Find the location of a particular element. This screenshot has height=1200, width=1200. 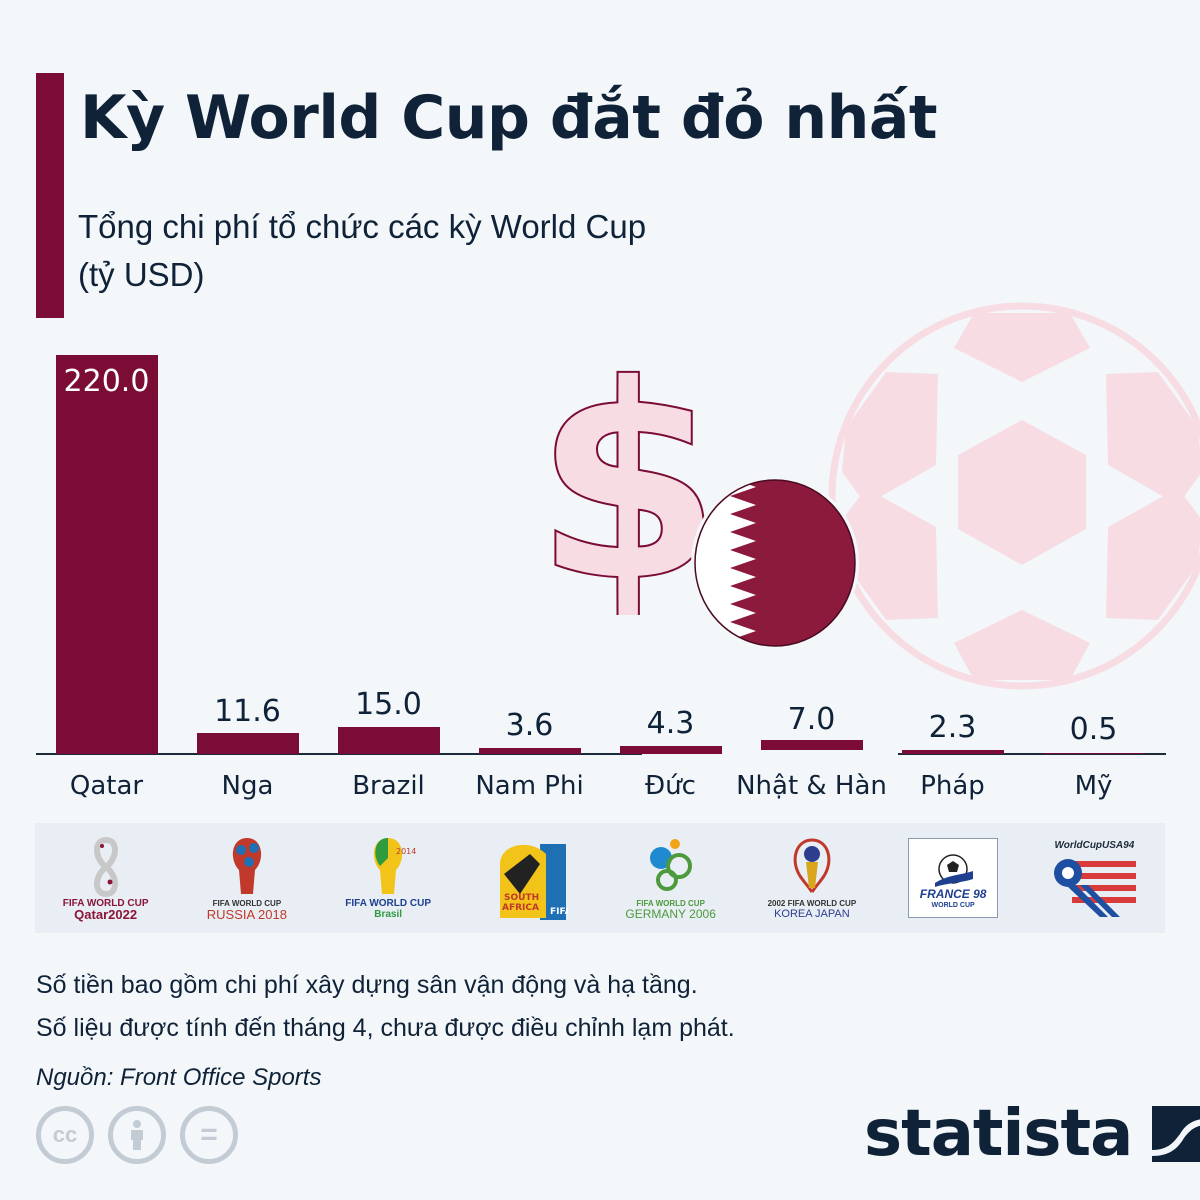

category-label: Qatar is located at coordinates (106, 786).